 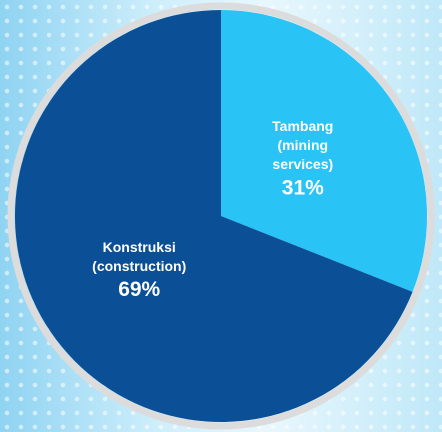 I want to click on slice-label: Konstruksi, so click(x=139, y=247).